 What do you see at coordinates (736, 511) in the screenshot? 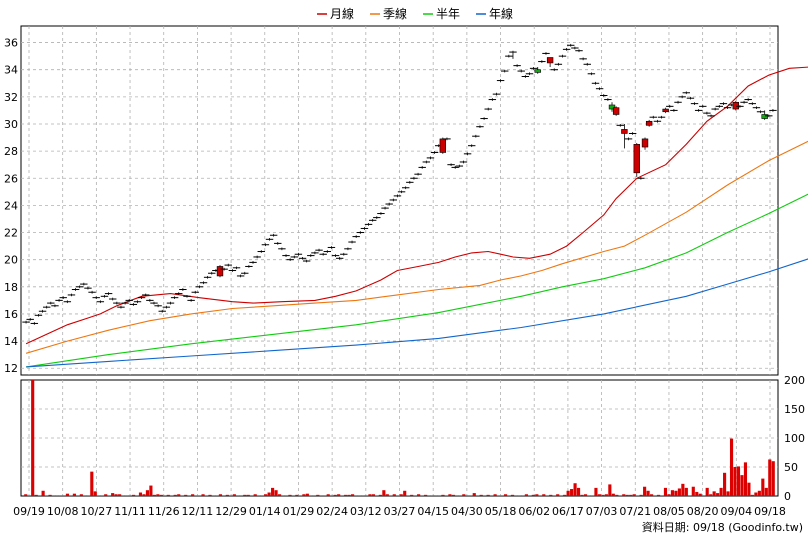
I see `x-tick-label: 09/04` at bounding box center [736, 511].